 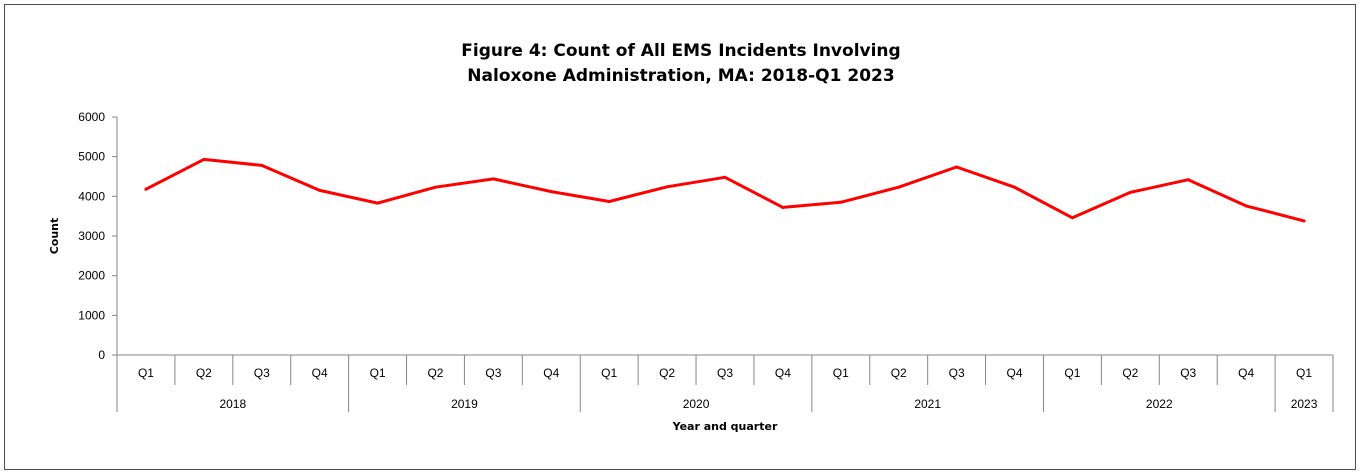 I want to click on x-year-label: 2020, so click(x=696, y=404).